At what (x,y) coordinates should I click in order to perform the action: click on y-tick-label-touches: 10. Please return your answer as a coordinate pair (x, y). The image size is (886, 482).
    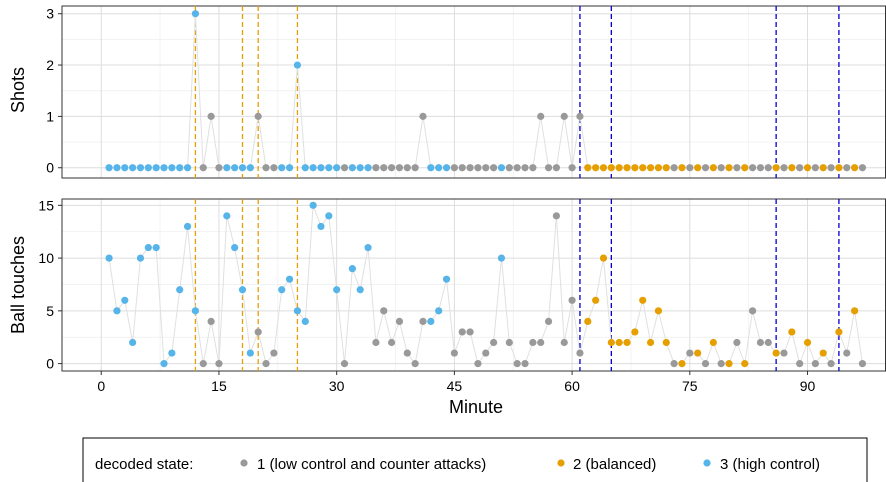
    Looking at the image, I should click on (46, 258).